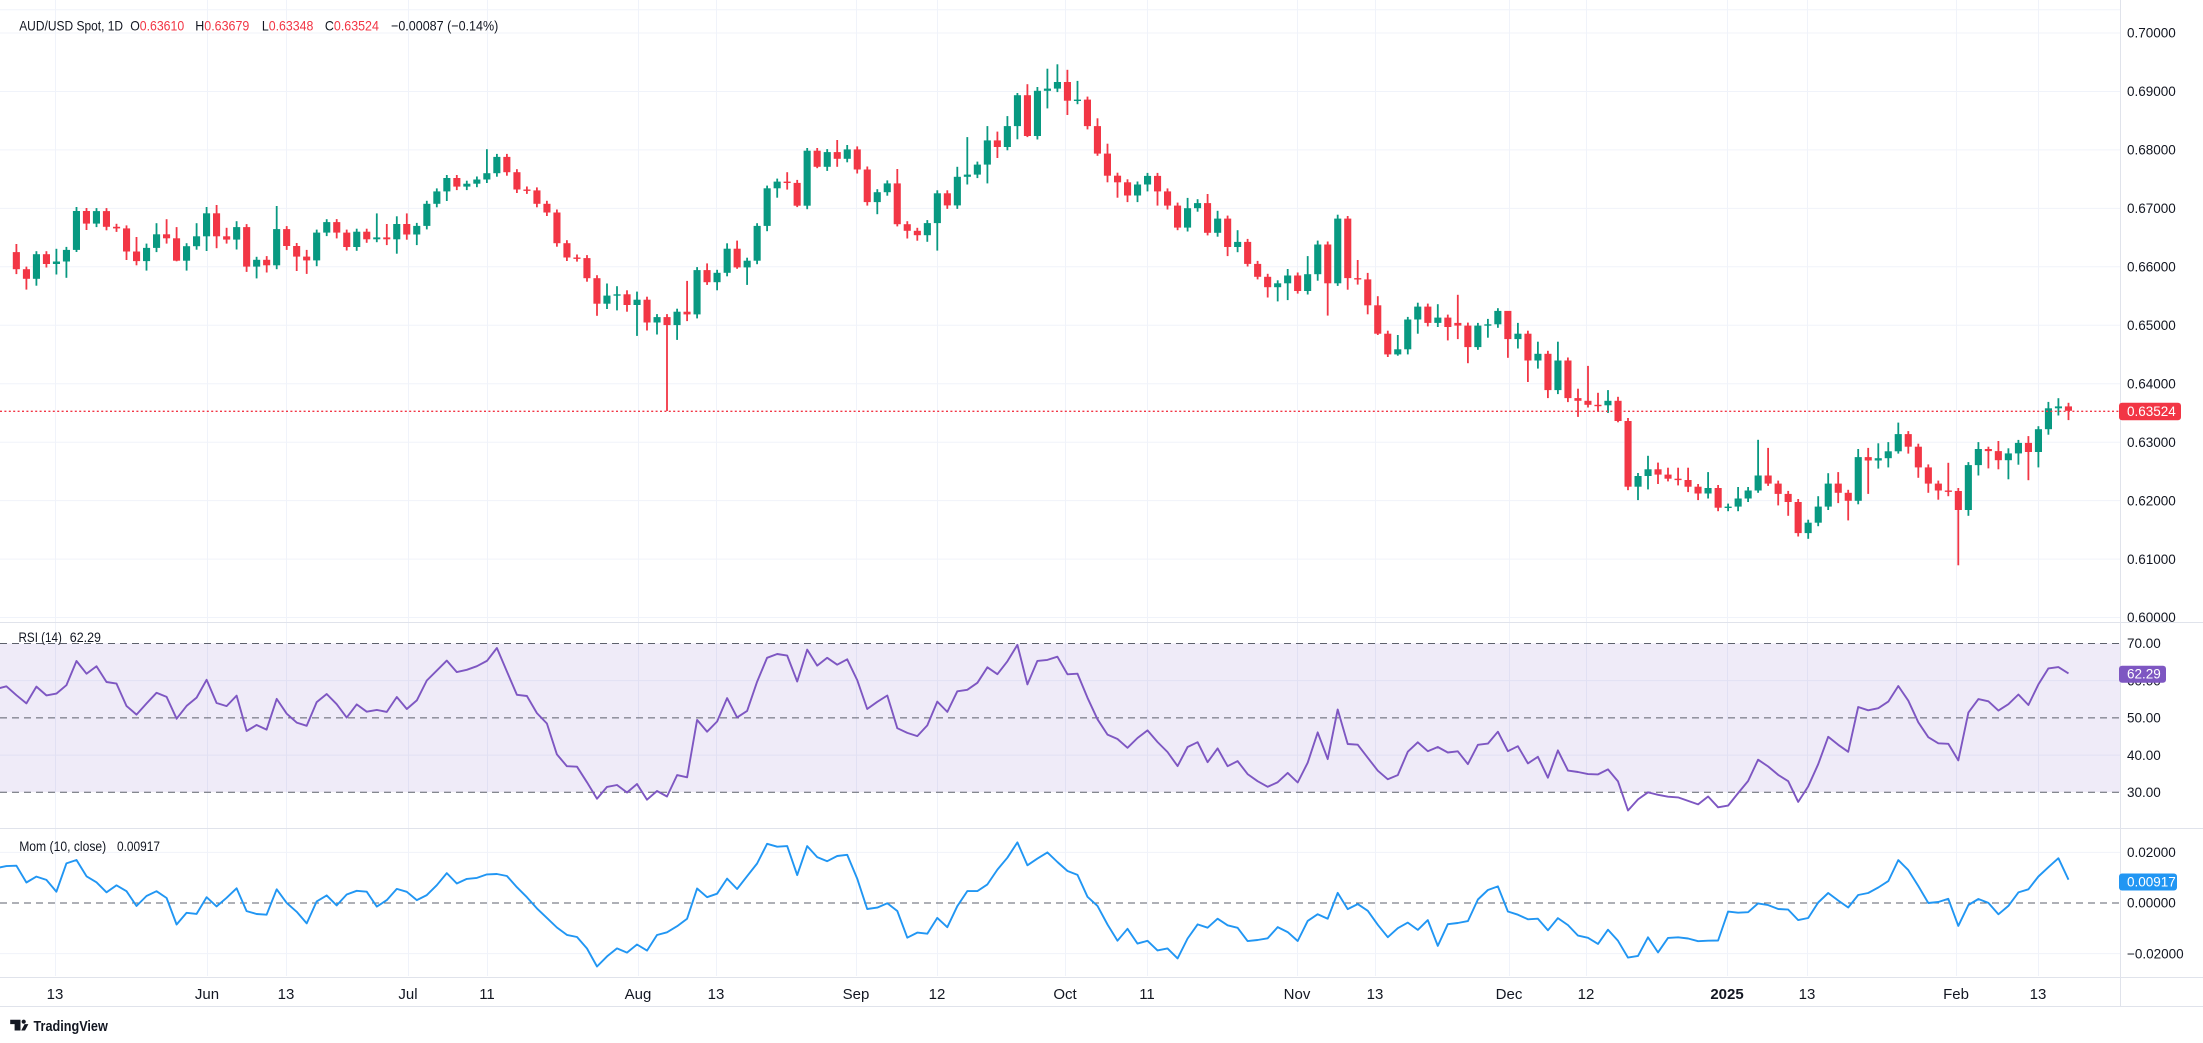  I want to click on svg-text: 30.00, so click(2144, 792).